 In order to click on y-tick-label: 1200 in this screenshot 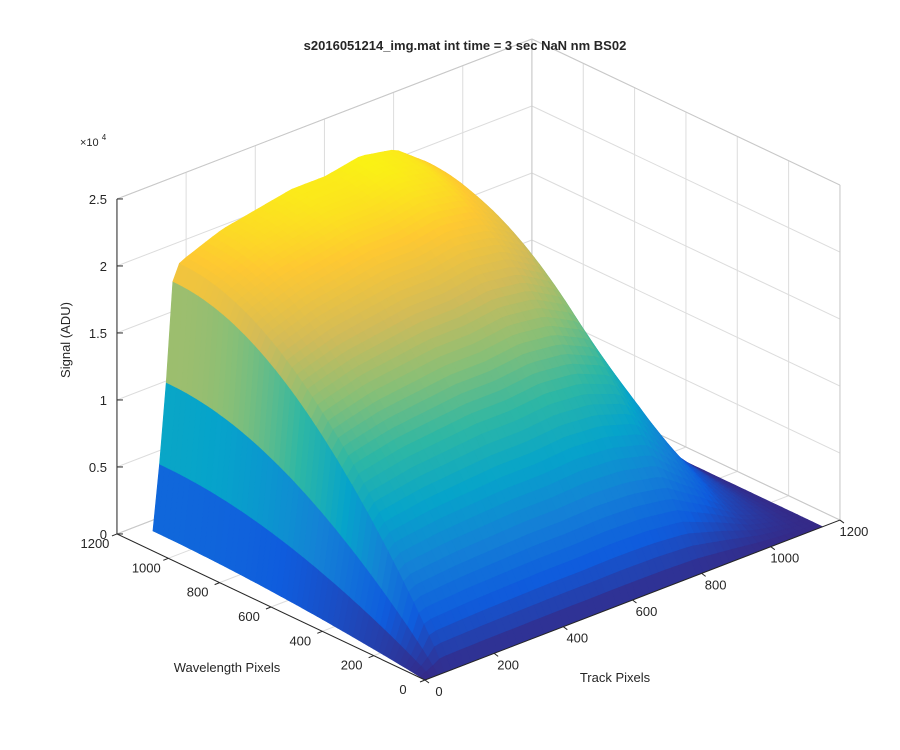, I will do `click(94, 543)`.